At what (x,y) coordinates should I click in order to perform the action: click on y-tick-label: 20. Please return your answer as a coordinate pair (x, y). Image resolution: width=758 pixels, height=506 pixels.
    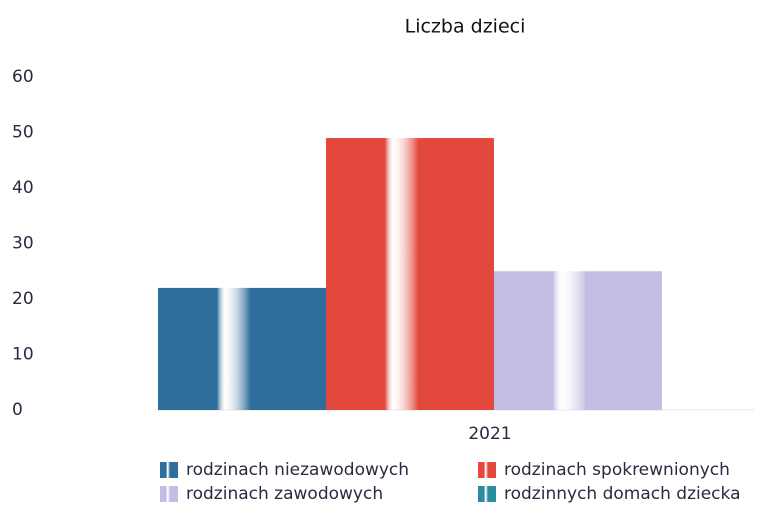
    Looking at the image, I should click on (23, 299).